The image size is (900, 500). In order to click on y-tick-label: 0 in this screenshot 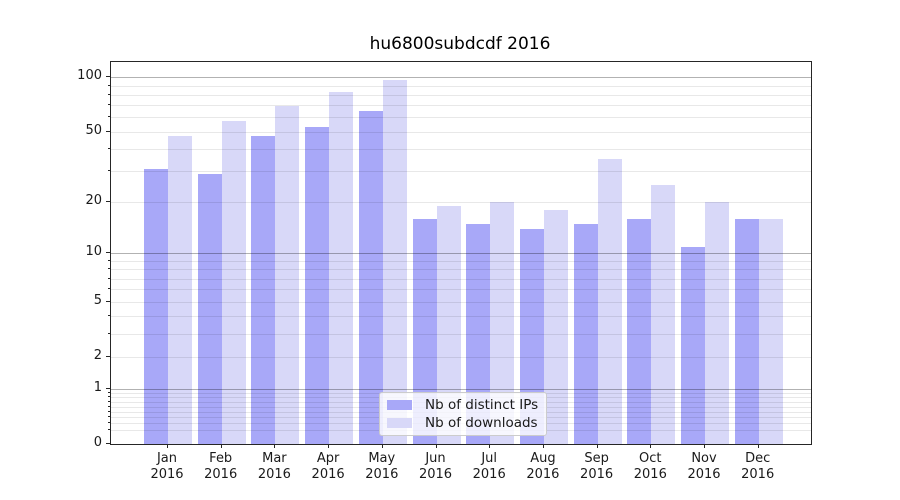, I will do `click(97, 442)`.